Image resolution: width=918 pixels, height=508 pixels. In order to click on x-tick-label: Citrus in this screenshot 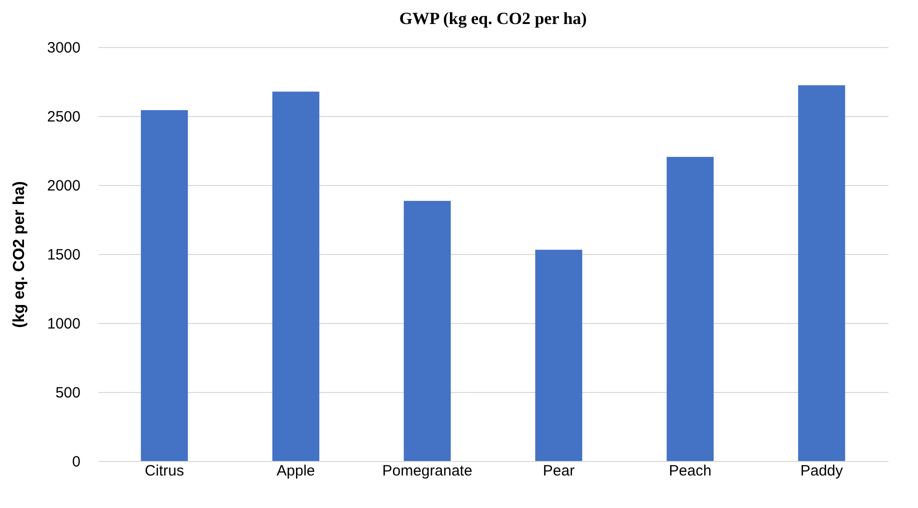, I will do `click(164, 471)`.